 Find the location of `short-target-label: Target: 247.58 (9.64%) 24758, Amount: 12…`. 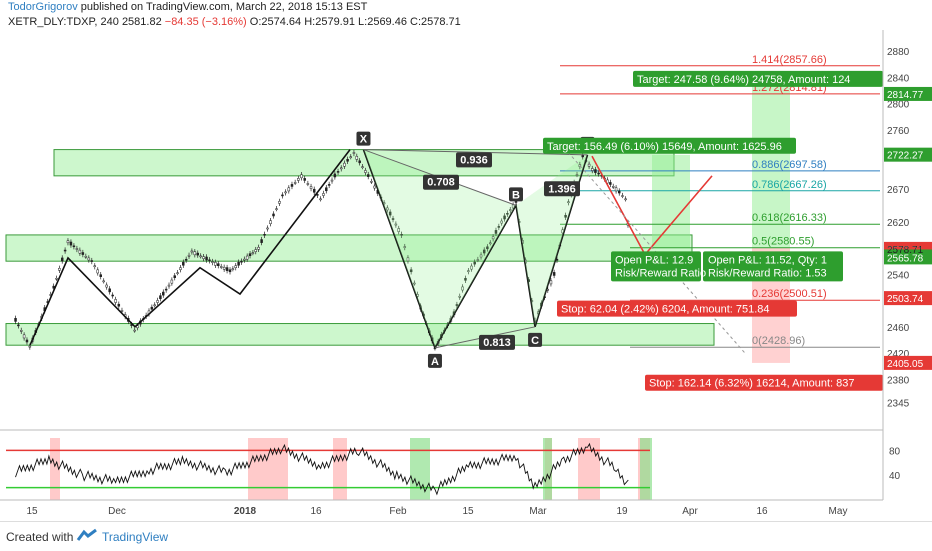

short-target-label: Target: 247.58 (9.64%) 24758, Amount: 12… is located at coordinates (743, 80).